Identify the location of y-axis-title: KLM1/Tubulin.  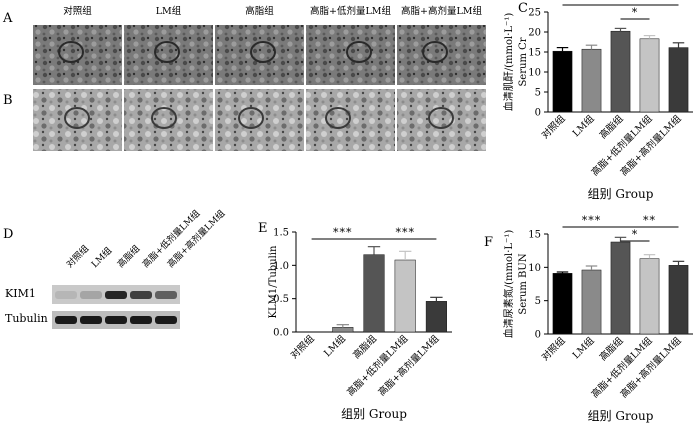
(273, 281).